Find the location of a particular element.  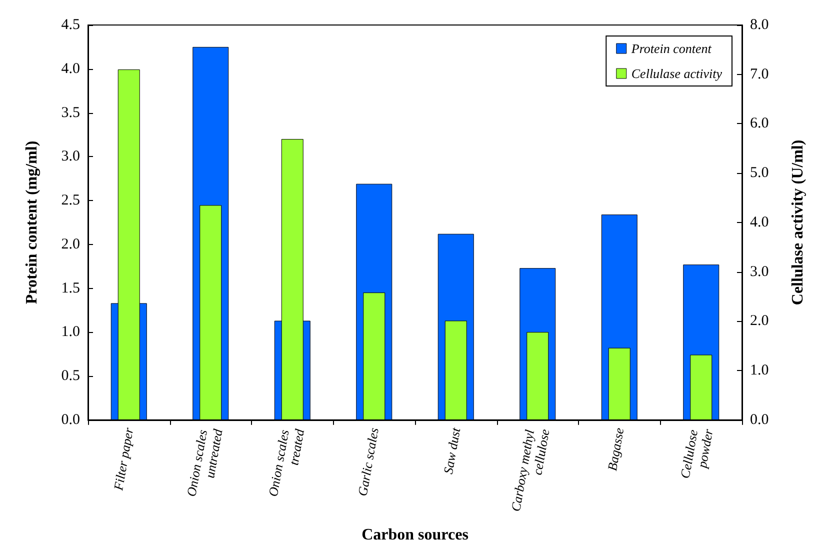

y2-tick-label: 1.0 is located at coordinates (759, 370).